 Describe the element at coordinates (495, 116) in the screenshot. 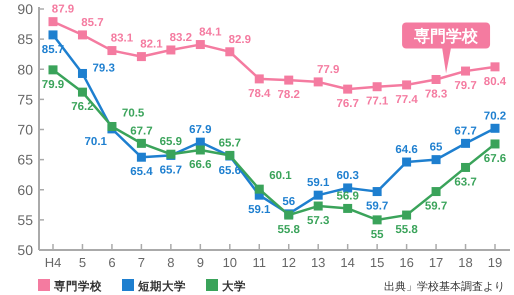

I see `data-label: 70.2` at that location.